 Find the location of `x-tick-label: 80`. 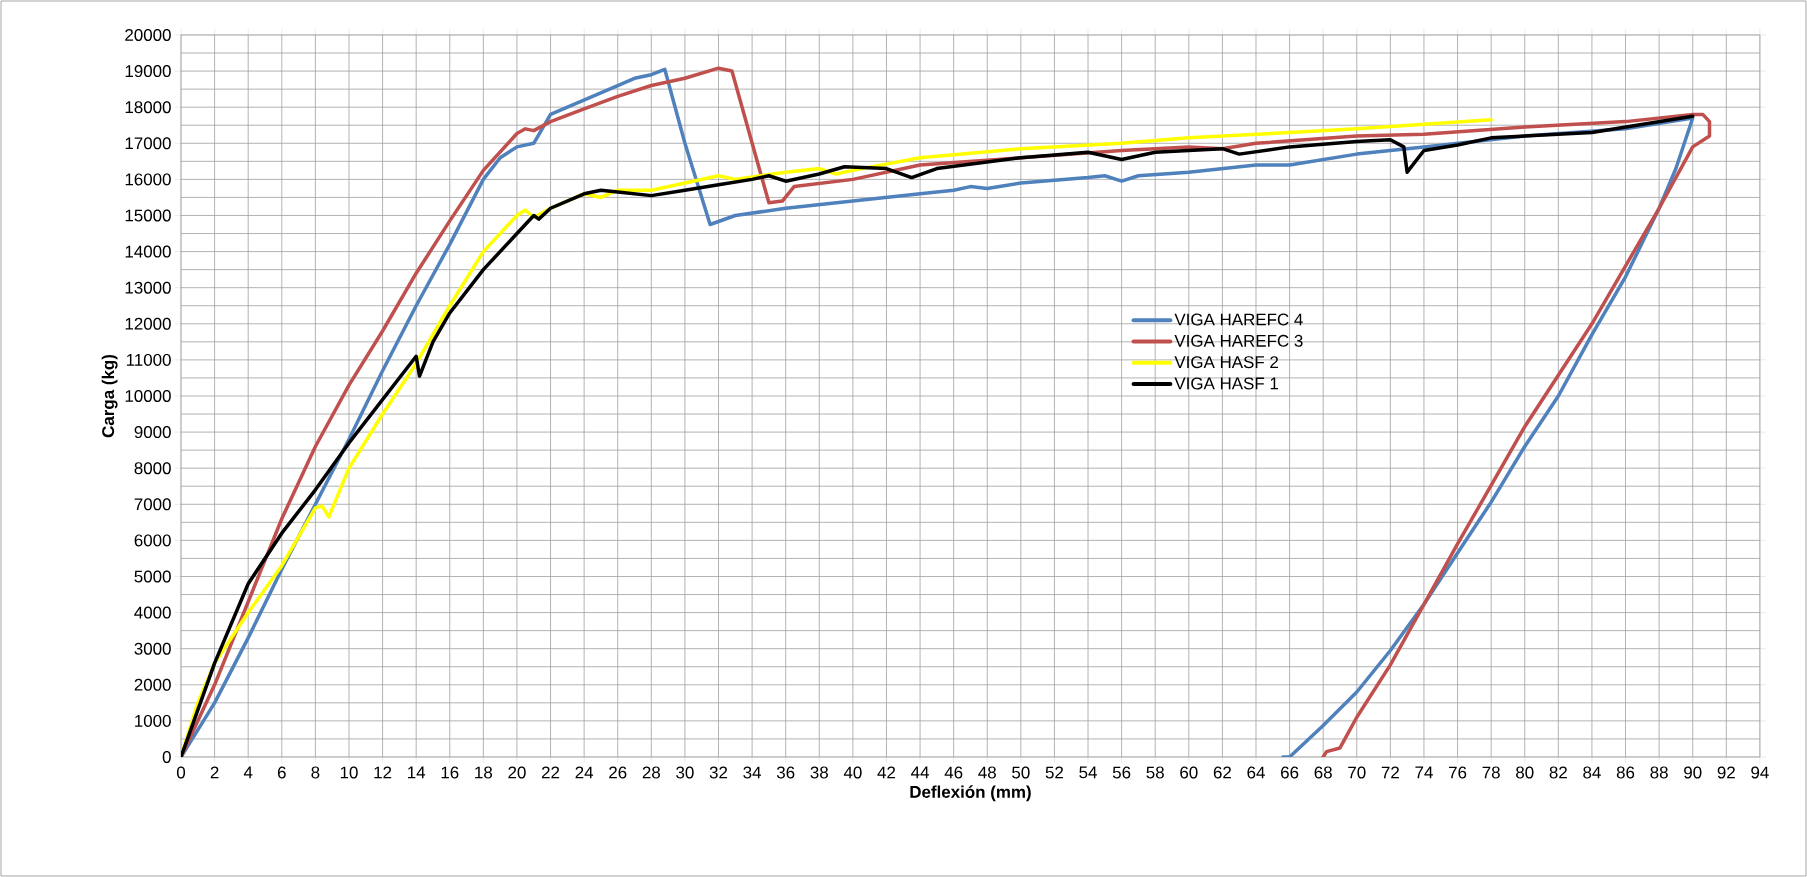

x-tick-label: 80 is located at coordinates (1525, 772).